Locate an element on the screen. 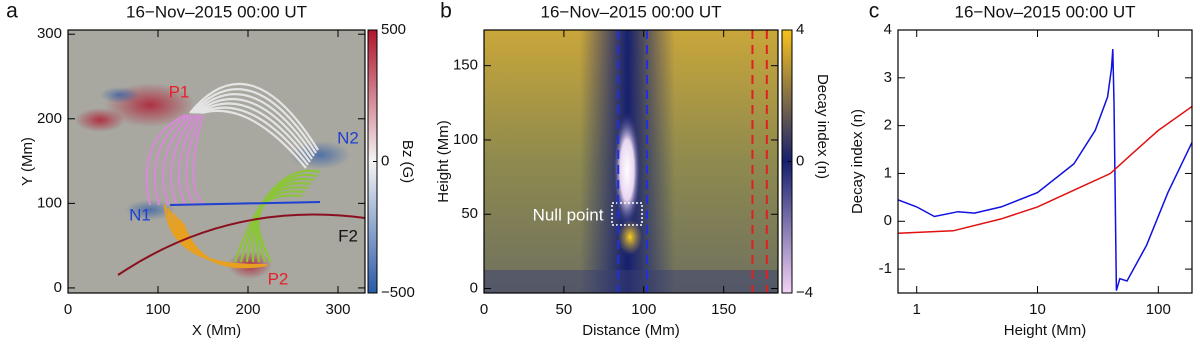 The height and width of the screenshot is (348, 1200). annotation: Null point is located at coordinates (568, 214).